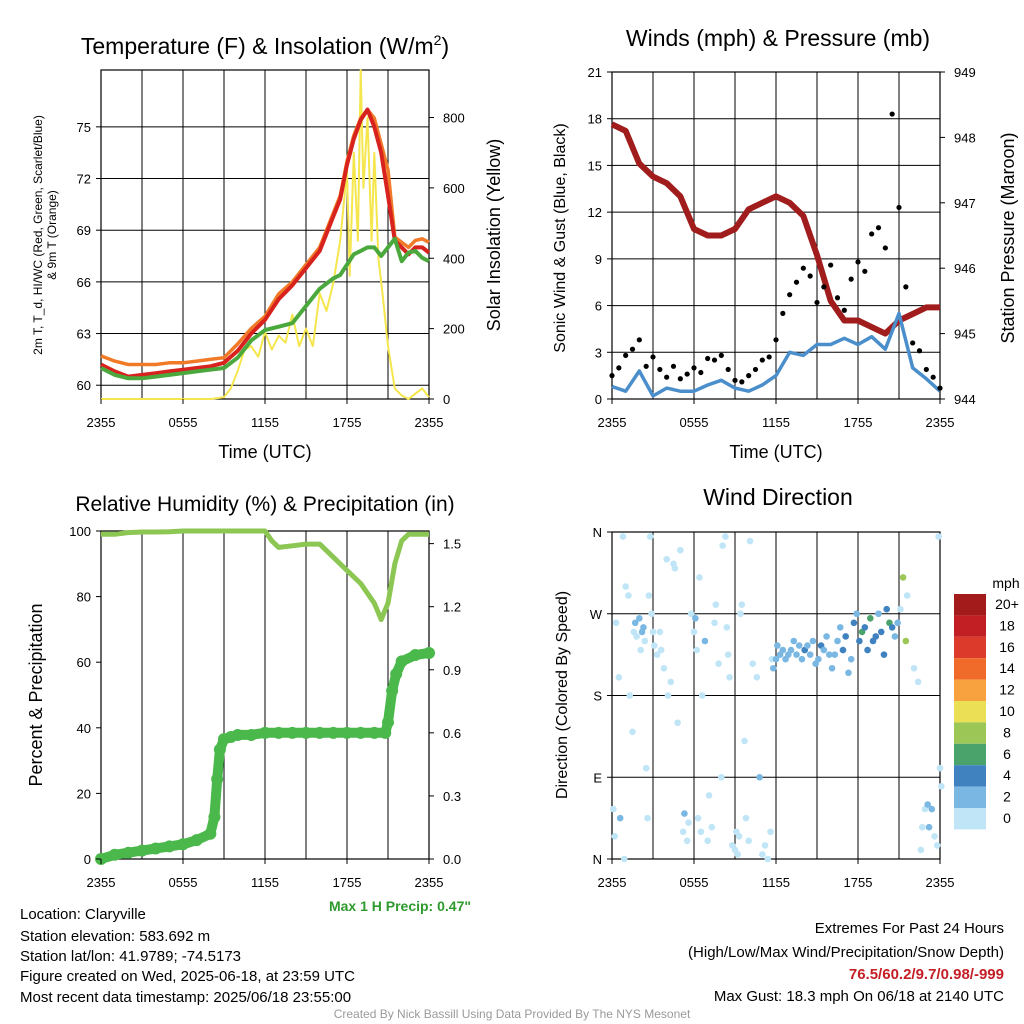 Image resolution: width=1024 pixels, height=1024 pixels. Describe the element at coordinates (83, 914) in the screenshot. I see `station-location: Location: Claryville` at that location.